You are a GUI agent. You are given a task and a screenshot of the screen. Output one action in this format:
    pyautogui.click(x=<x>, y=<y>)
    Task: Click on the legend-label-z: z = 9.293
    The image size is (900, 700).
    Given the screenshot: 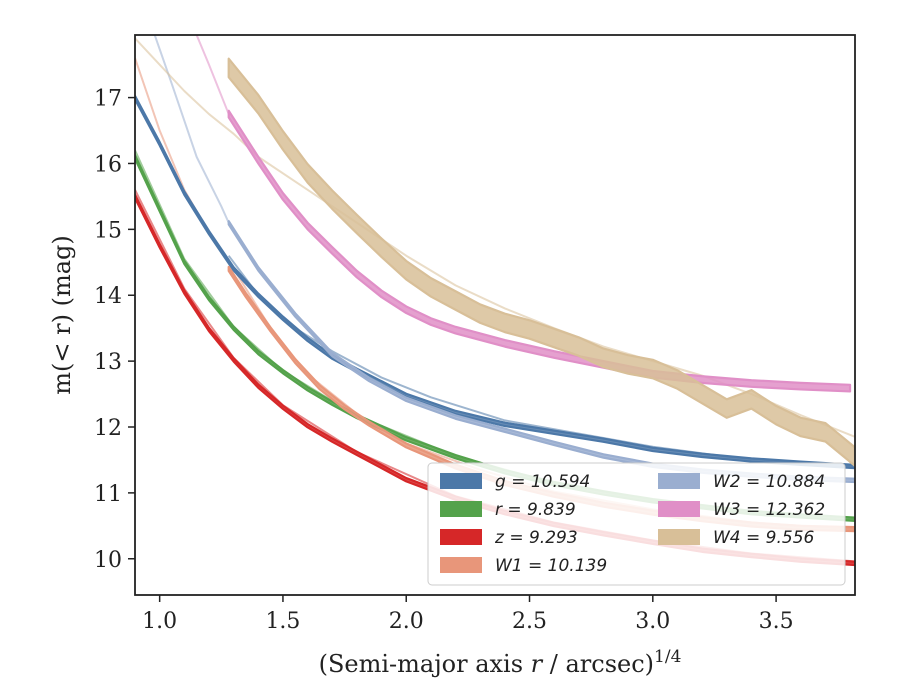 What is the action you would take?
    pyautogui.click(x=536, y=538)
    